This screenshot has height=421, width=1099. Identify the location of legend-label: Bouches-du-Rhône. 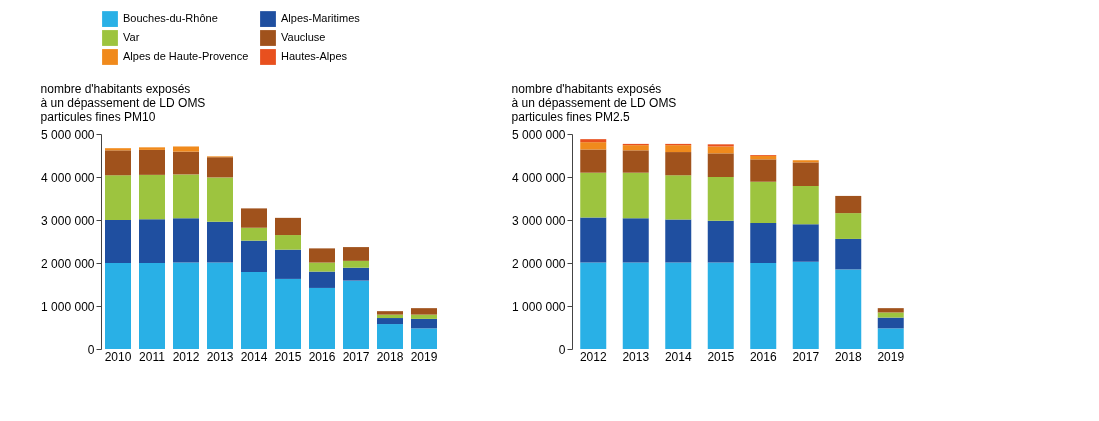
(170, 18).